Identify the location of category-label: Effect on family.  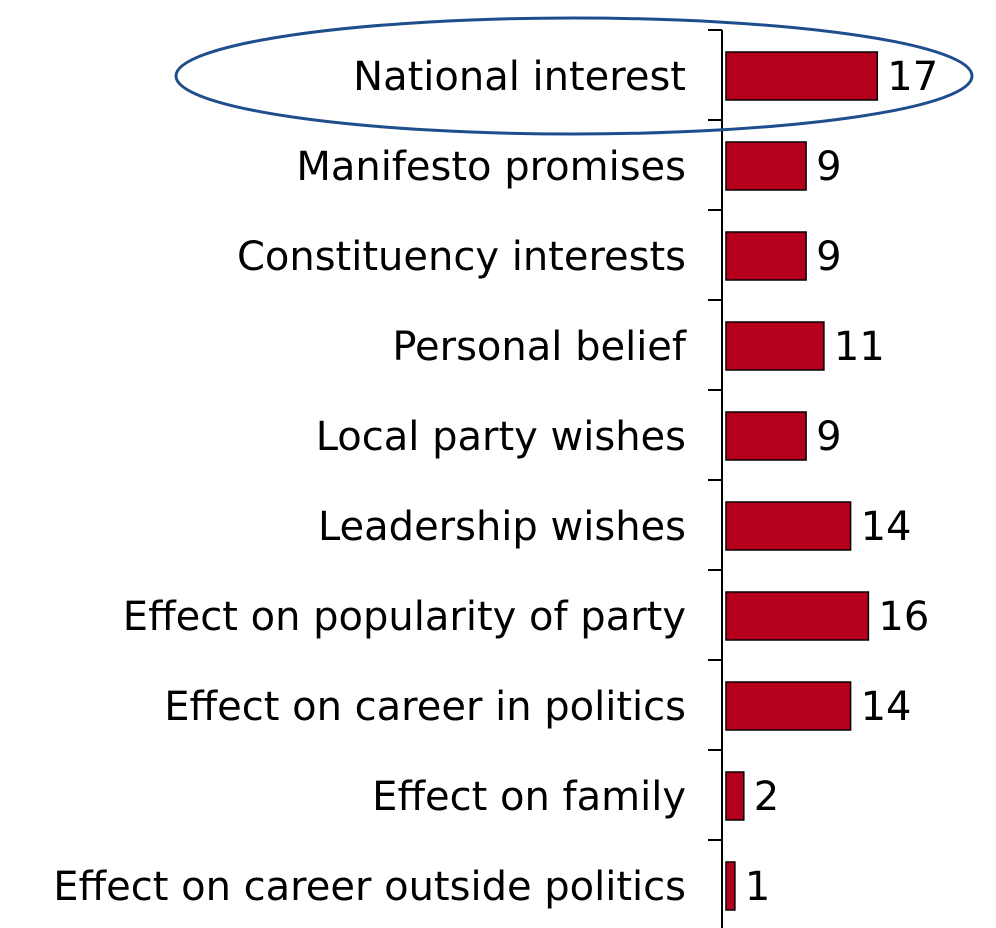
(529, 797).